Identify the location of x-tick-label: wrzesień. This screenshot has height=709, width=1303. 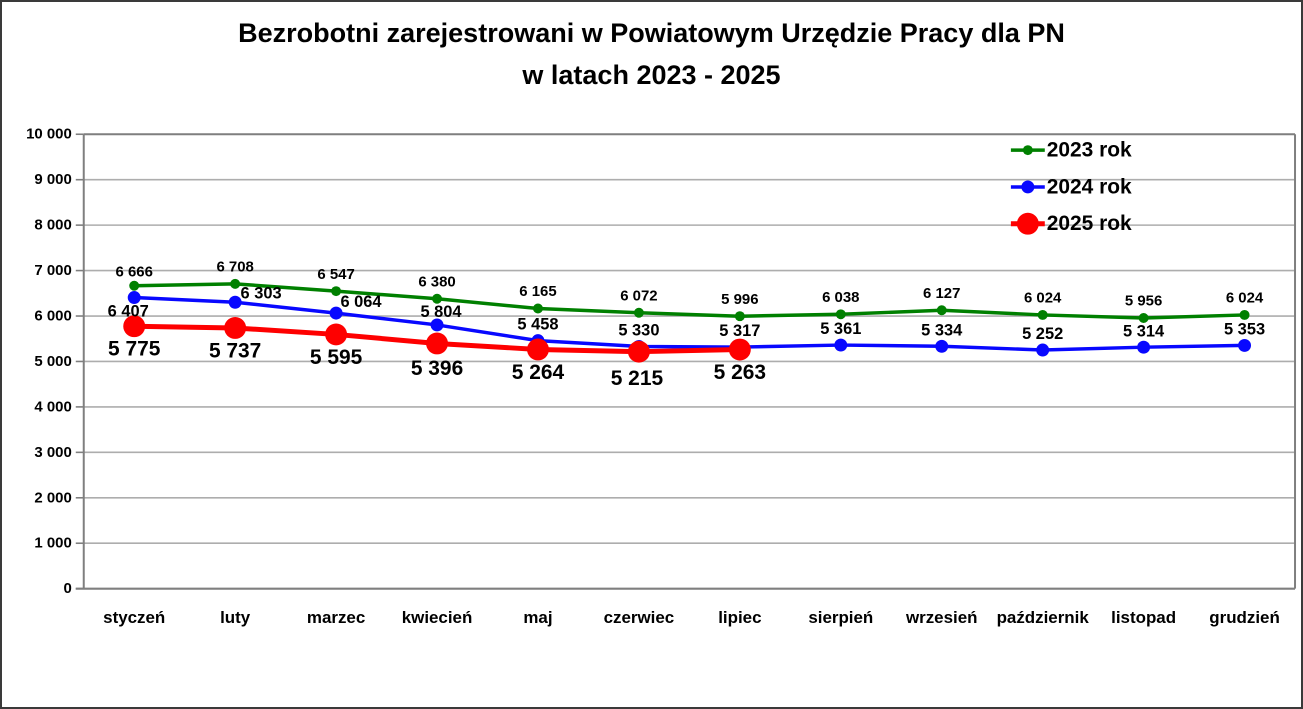
(941, 617).